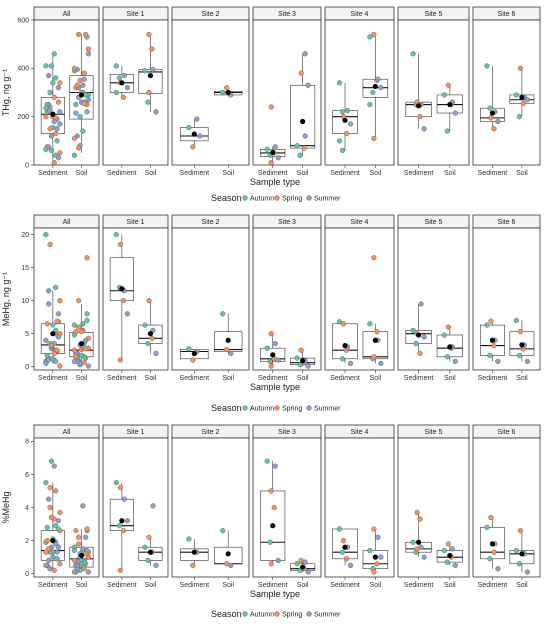 This screenshot has height=629, width=550. What do you see at coordinates (27, 367) in the screenshot?
I see `y-tick-label: 0` at bounding box center [27, 367].